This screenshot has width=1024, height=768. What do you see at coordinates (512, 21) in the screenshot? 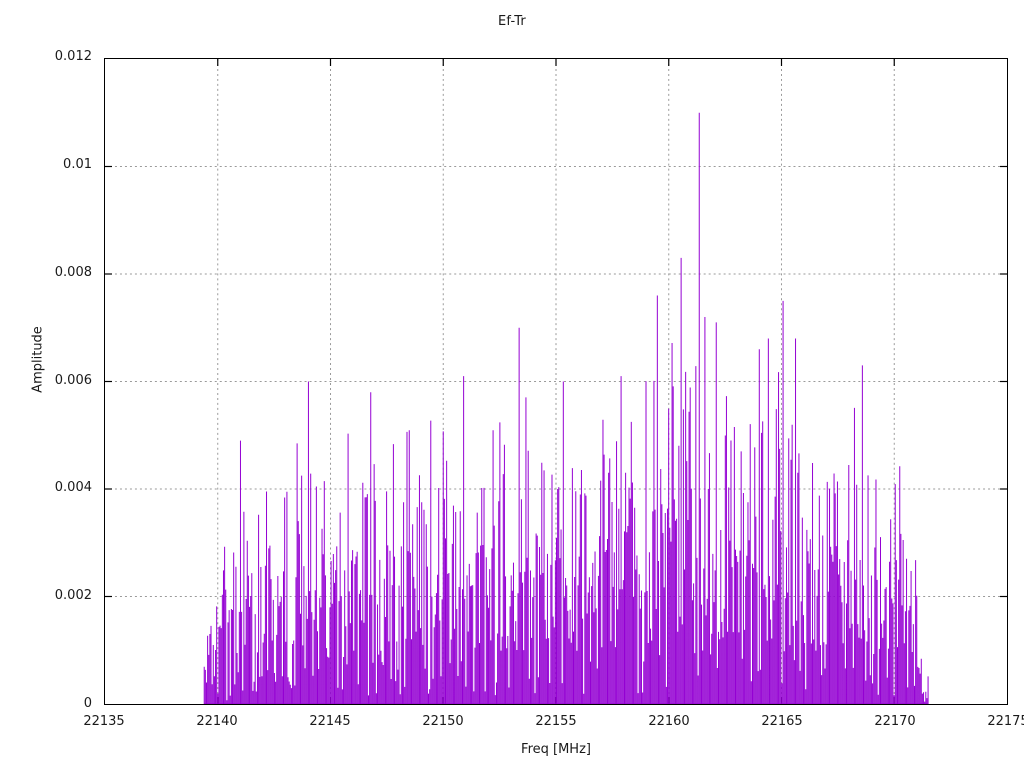
I see `chart-title: Ef-Tr` at bounding box center [512, 21].